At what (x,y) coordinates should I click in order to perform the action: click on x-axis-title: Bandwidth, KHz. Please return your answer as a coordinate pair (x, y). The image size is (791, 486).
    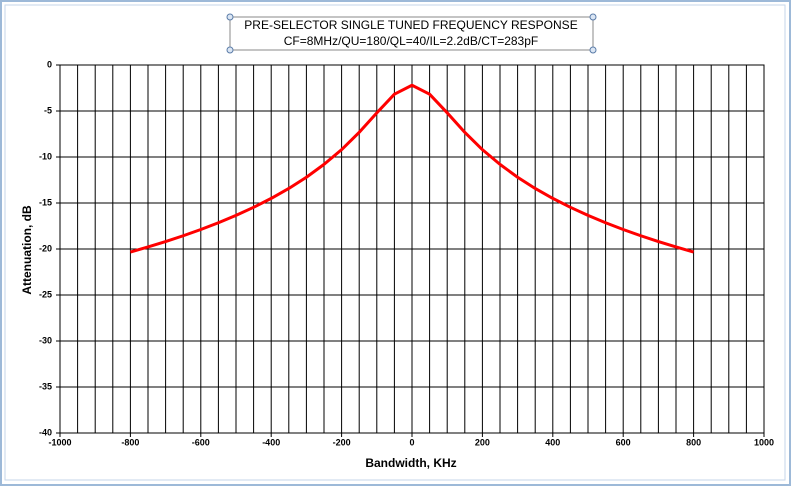
    Looking at the image, I should click on (410, 463).